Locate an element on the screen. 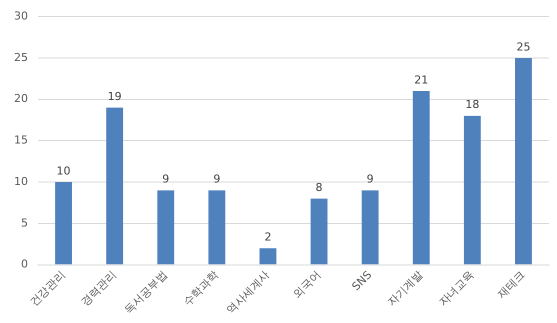 This screenshot has width=557, height=323. y-tick-label: 30 is located at coordinates (21, 15).